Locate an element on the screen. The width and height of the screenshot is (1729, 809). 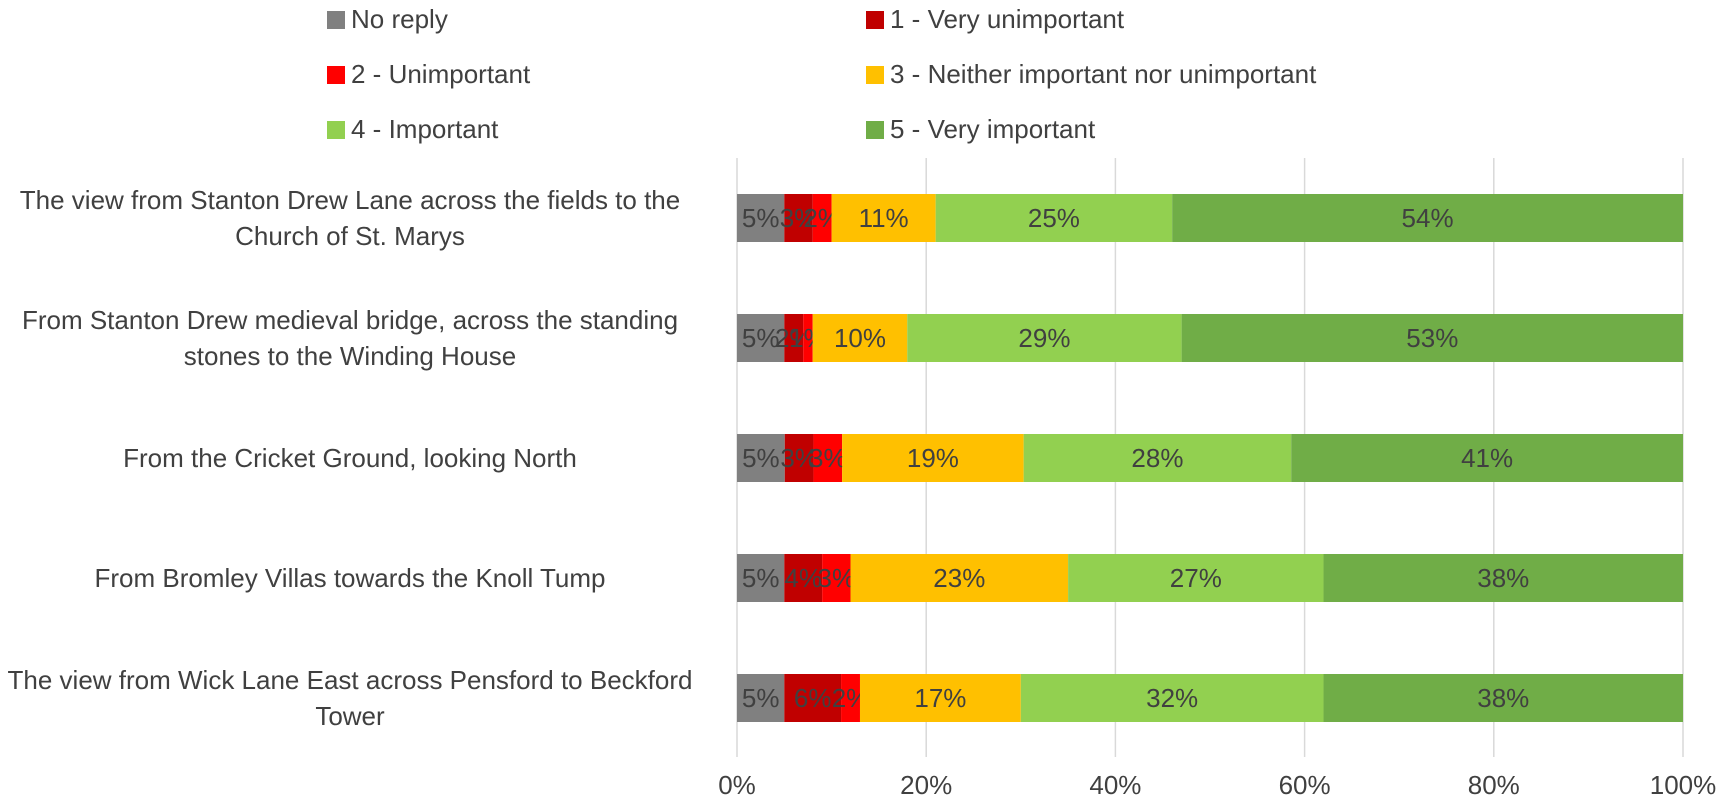
legend-label: 1 - Very unimportant is located at coordinates (1007, 19).